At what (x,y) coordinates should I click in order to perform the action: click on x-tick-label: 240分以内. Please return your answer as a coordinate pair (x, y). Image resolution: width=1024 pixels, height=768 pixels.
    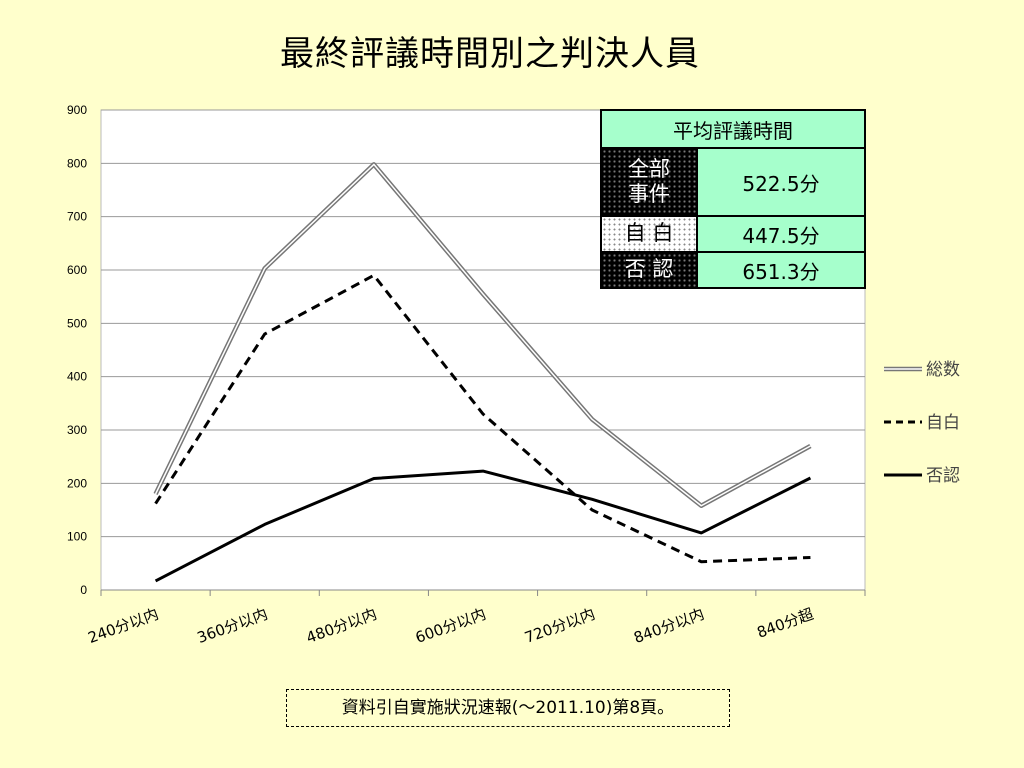
    Looking at the image, I should click on (123, 626).